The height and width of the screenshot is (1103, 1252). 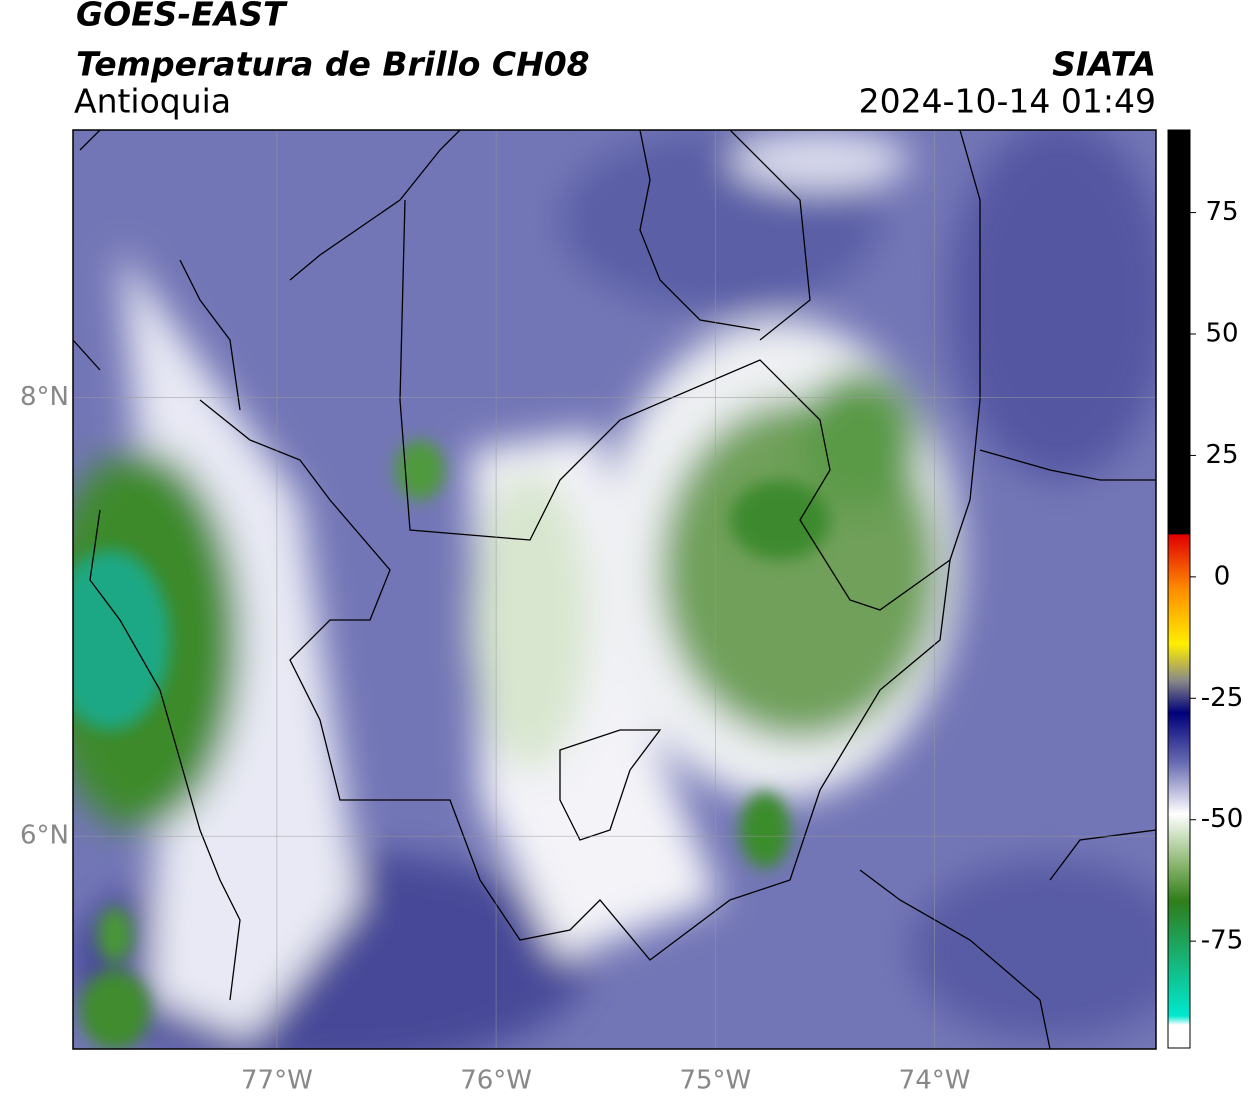 I want to click on title: Temperatura de Brillo CH08, so click(x=333, y=64).